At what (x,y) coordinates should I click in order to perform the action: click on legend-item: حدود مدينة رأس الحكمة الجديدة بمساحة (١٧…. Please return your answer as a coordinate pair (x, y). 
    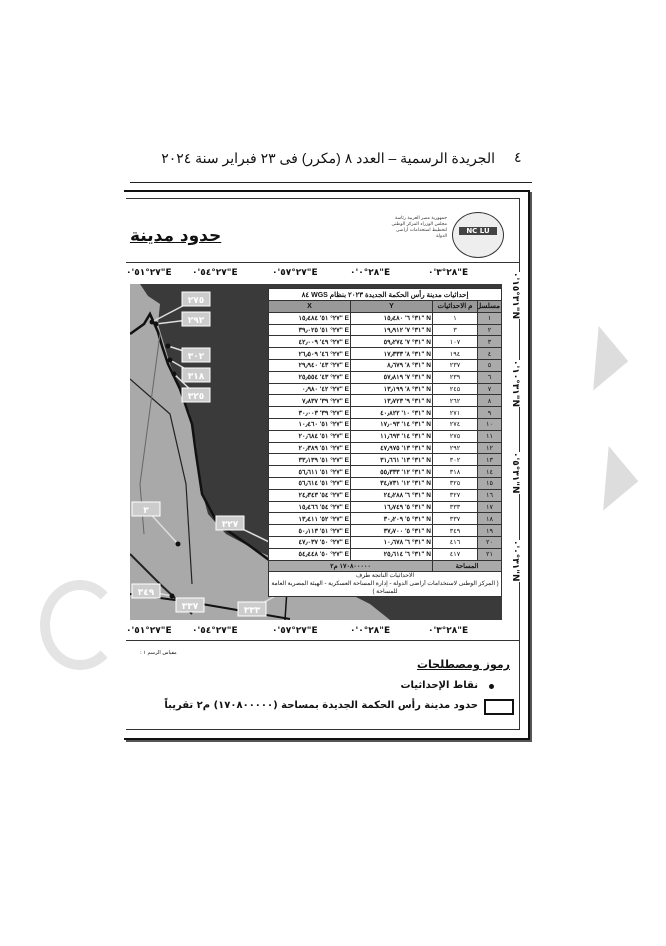
    Looking at the image, I should click on (321, 705).